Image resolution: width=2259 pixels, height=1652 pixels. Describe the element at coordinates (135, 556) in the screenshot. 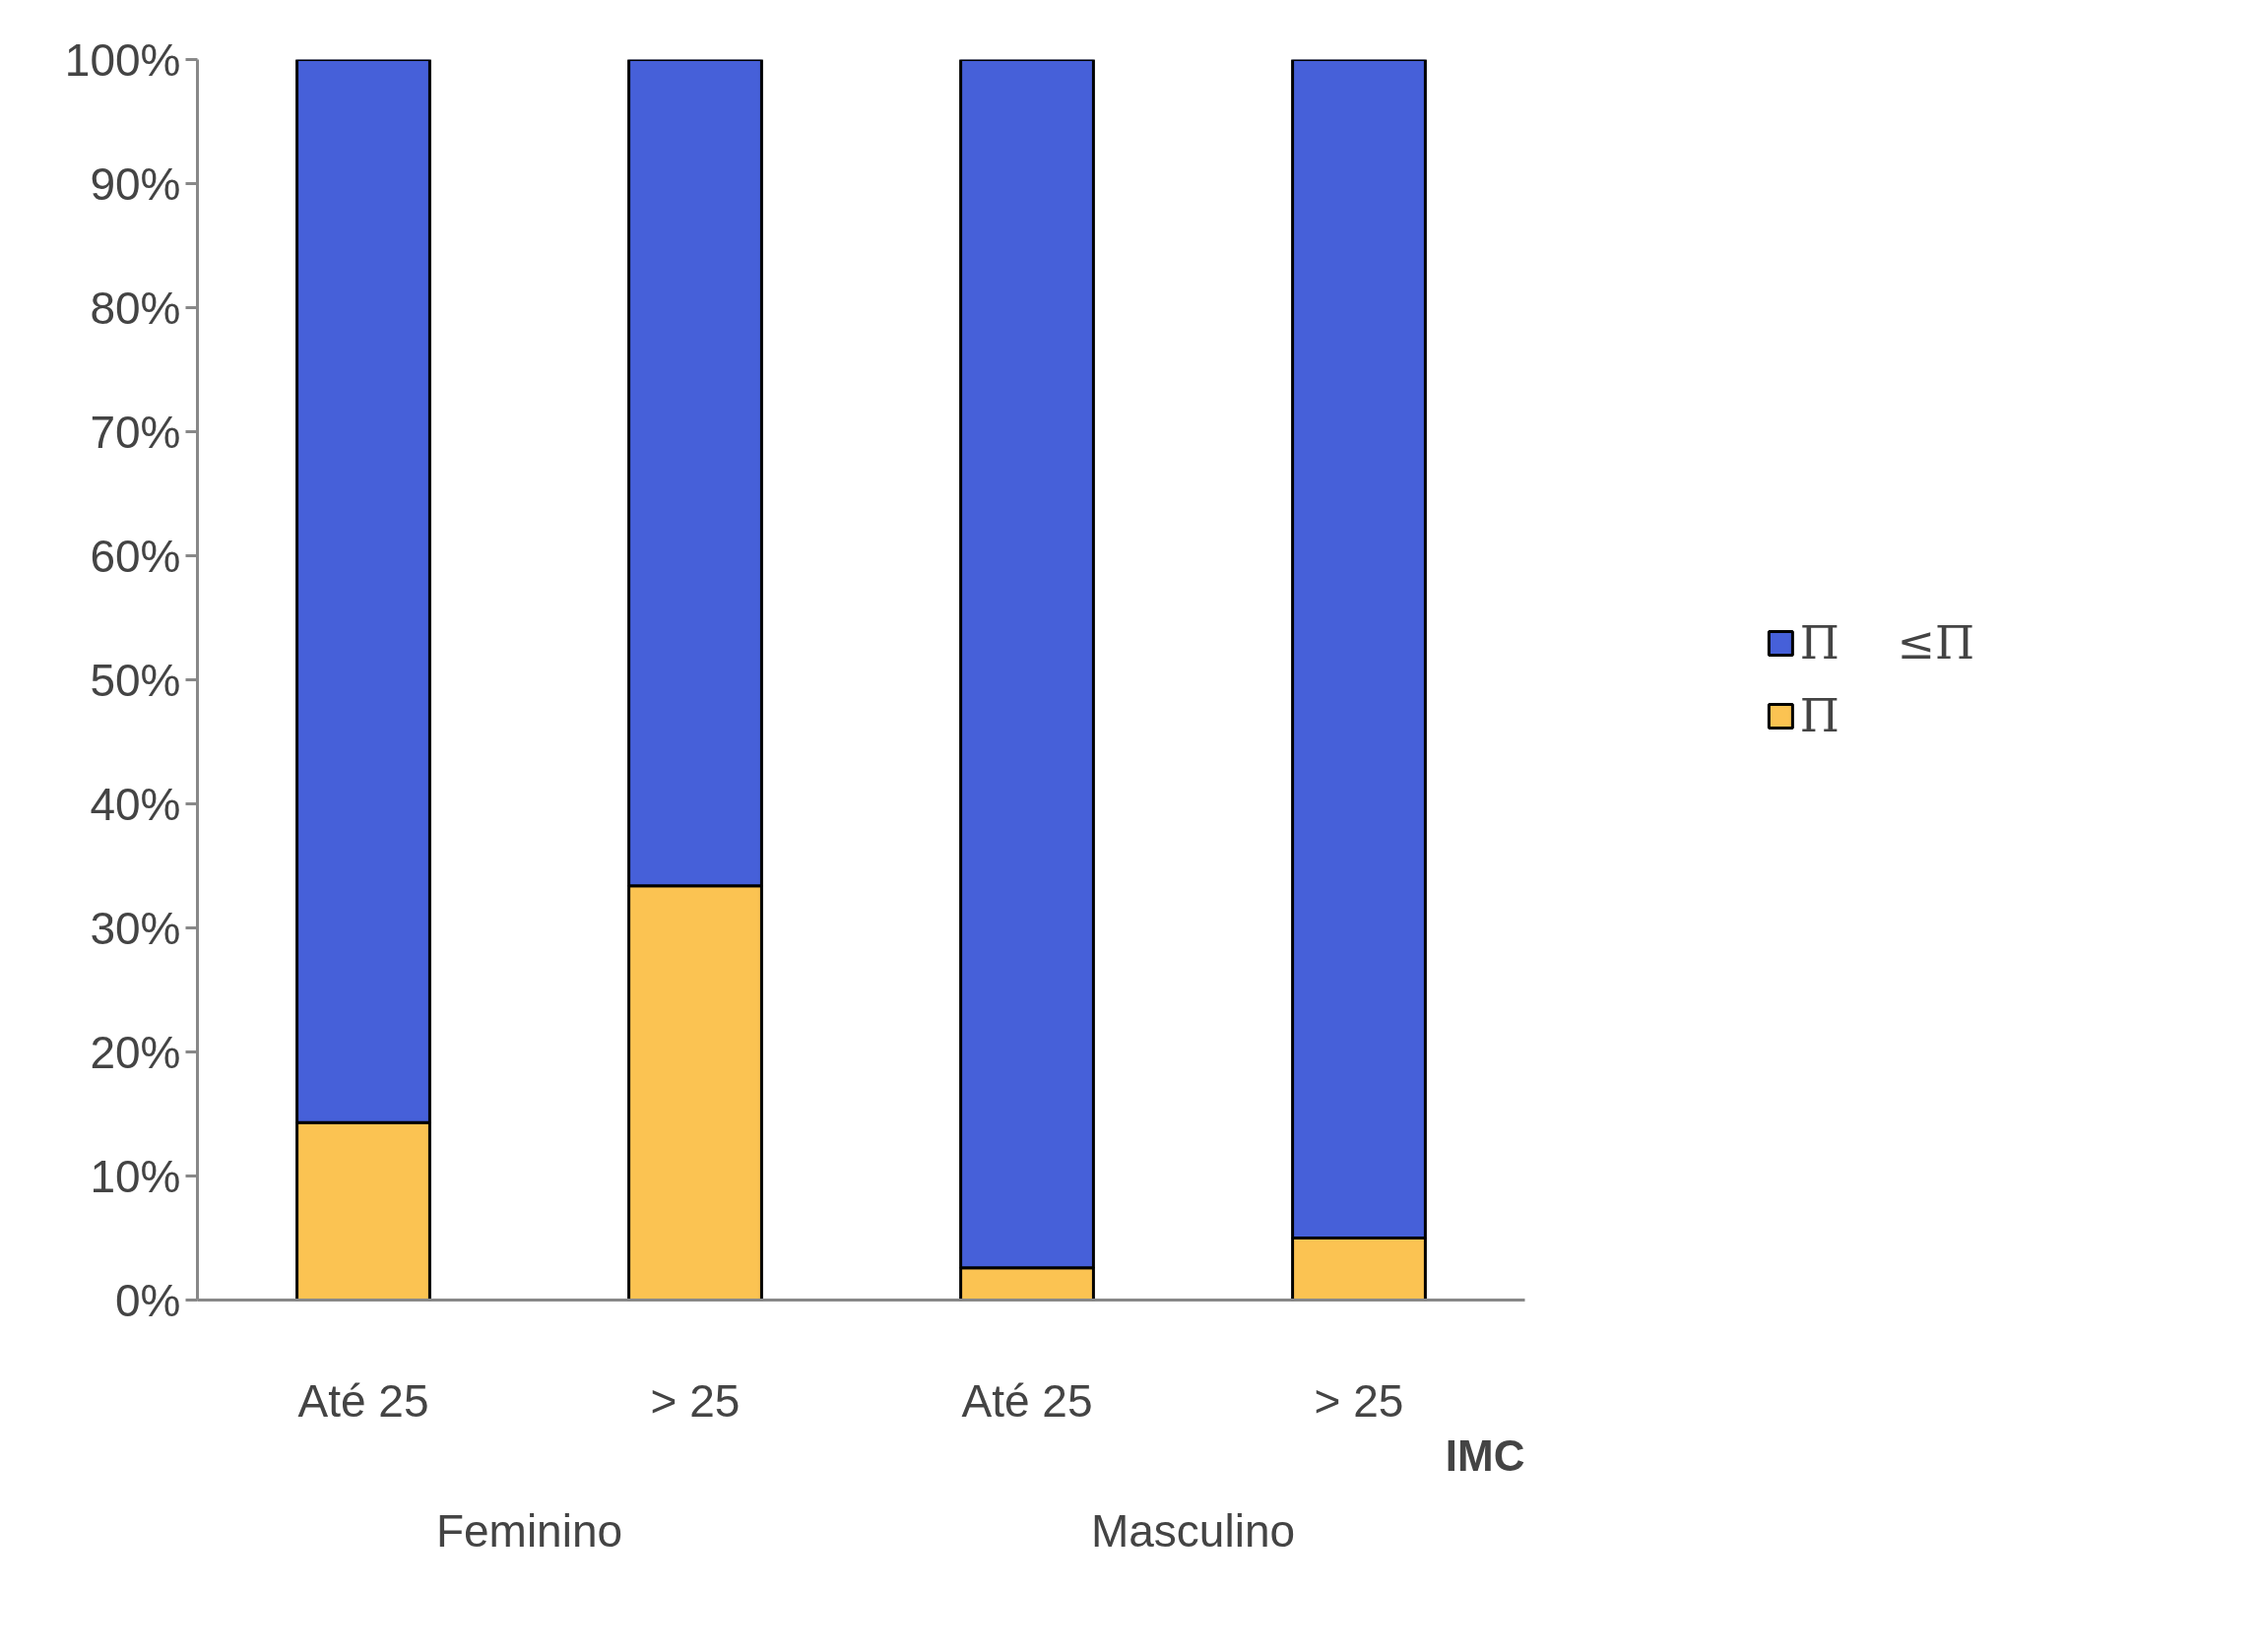

I see `y-tick-label: 60%` at that location.